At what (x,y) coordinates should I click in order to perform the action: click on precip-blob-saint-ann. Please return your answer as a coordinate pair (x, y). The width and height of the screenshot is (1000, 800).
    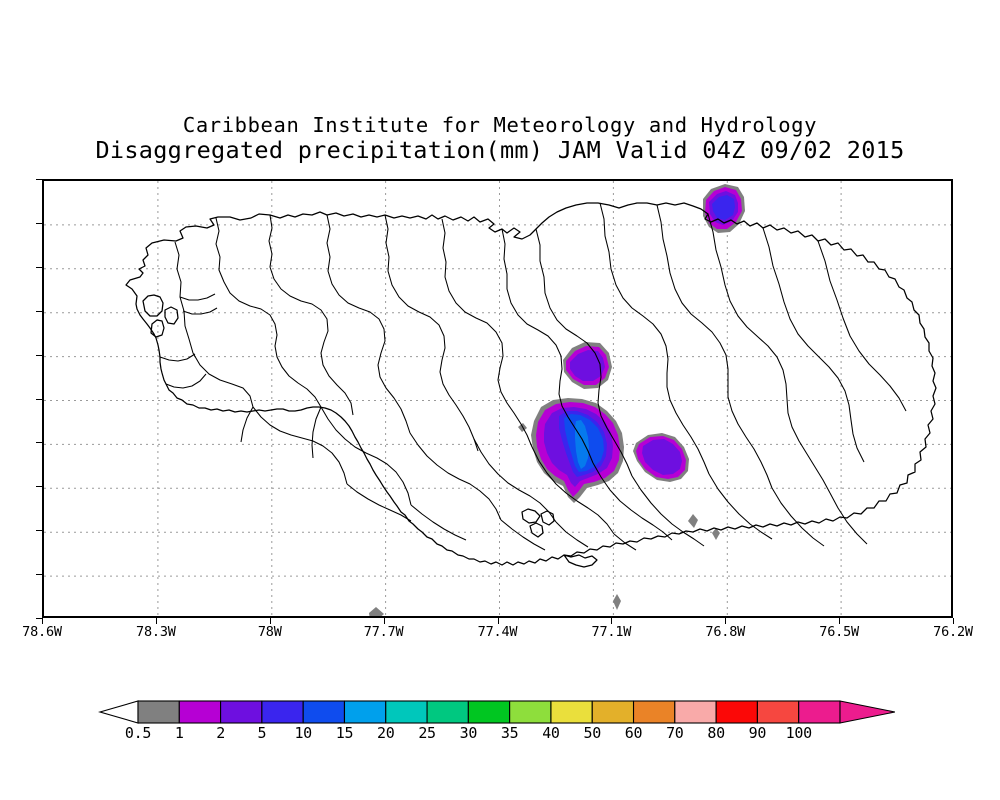
    Looking at the image, I should click on (587, 365).